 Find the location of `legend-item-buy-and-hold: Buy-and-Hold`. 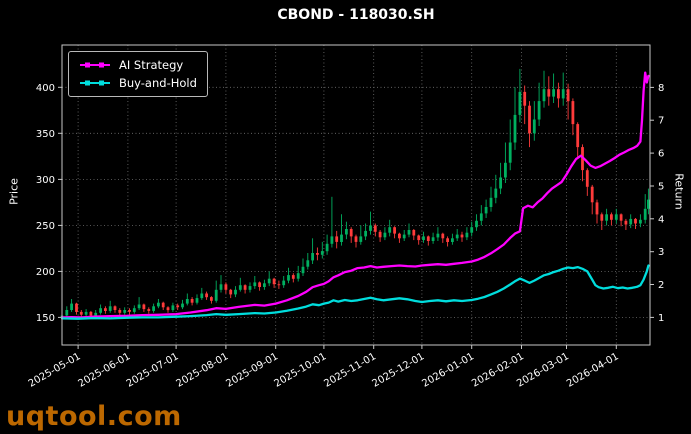

legend-item-buy-and-hold: Buy-and-Hold is located at coordinates (138, 83).